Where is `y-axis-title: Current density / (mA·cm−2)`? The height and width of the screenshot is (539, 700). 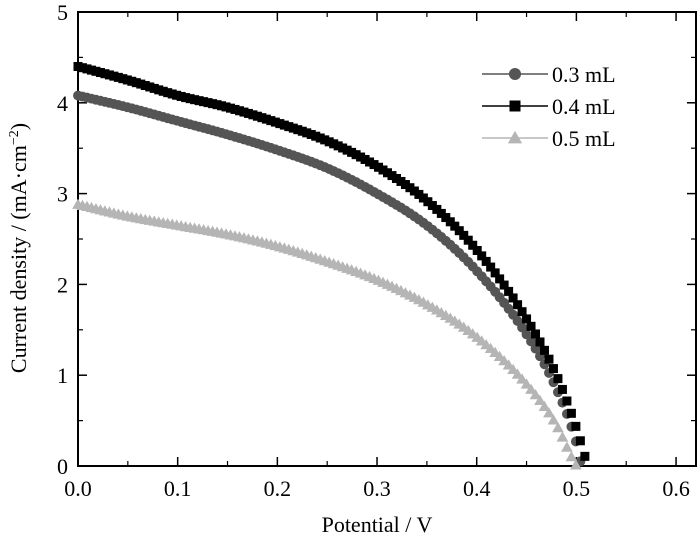 y-axis-title: Current density / (mA·cm−2) is located at coordinates (18, 248).